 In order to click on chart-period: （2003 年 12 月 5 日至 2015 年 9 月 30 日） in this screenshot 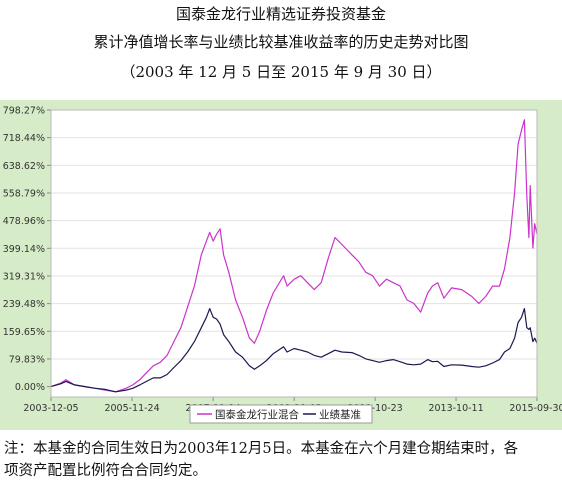, I will do `click(281, 72)`.